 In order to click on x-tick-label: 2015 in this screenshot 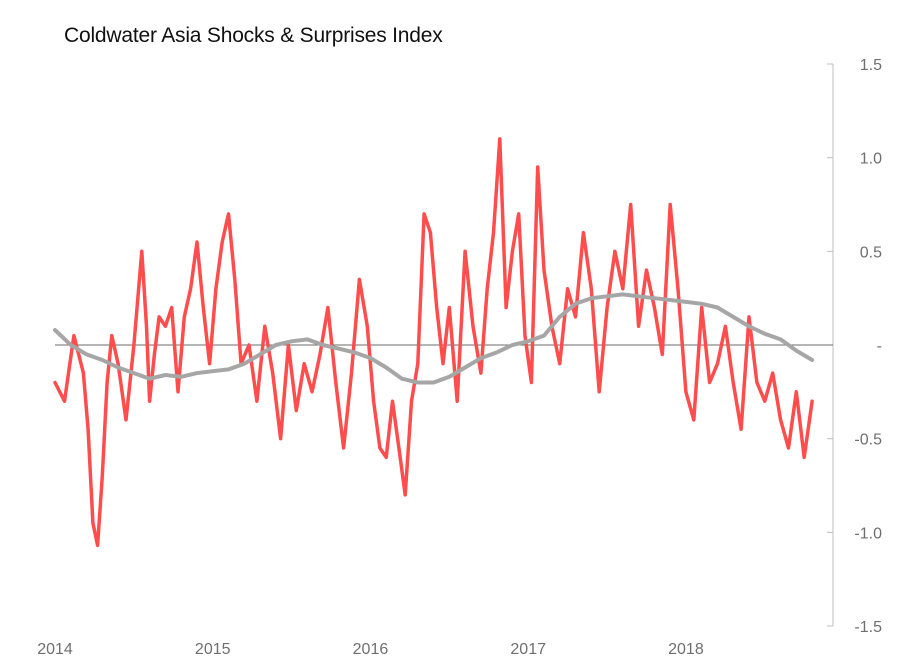, I will do `click(213, 649)`.